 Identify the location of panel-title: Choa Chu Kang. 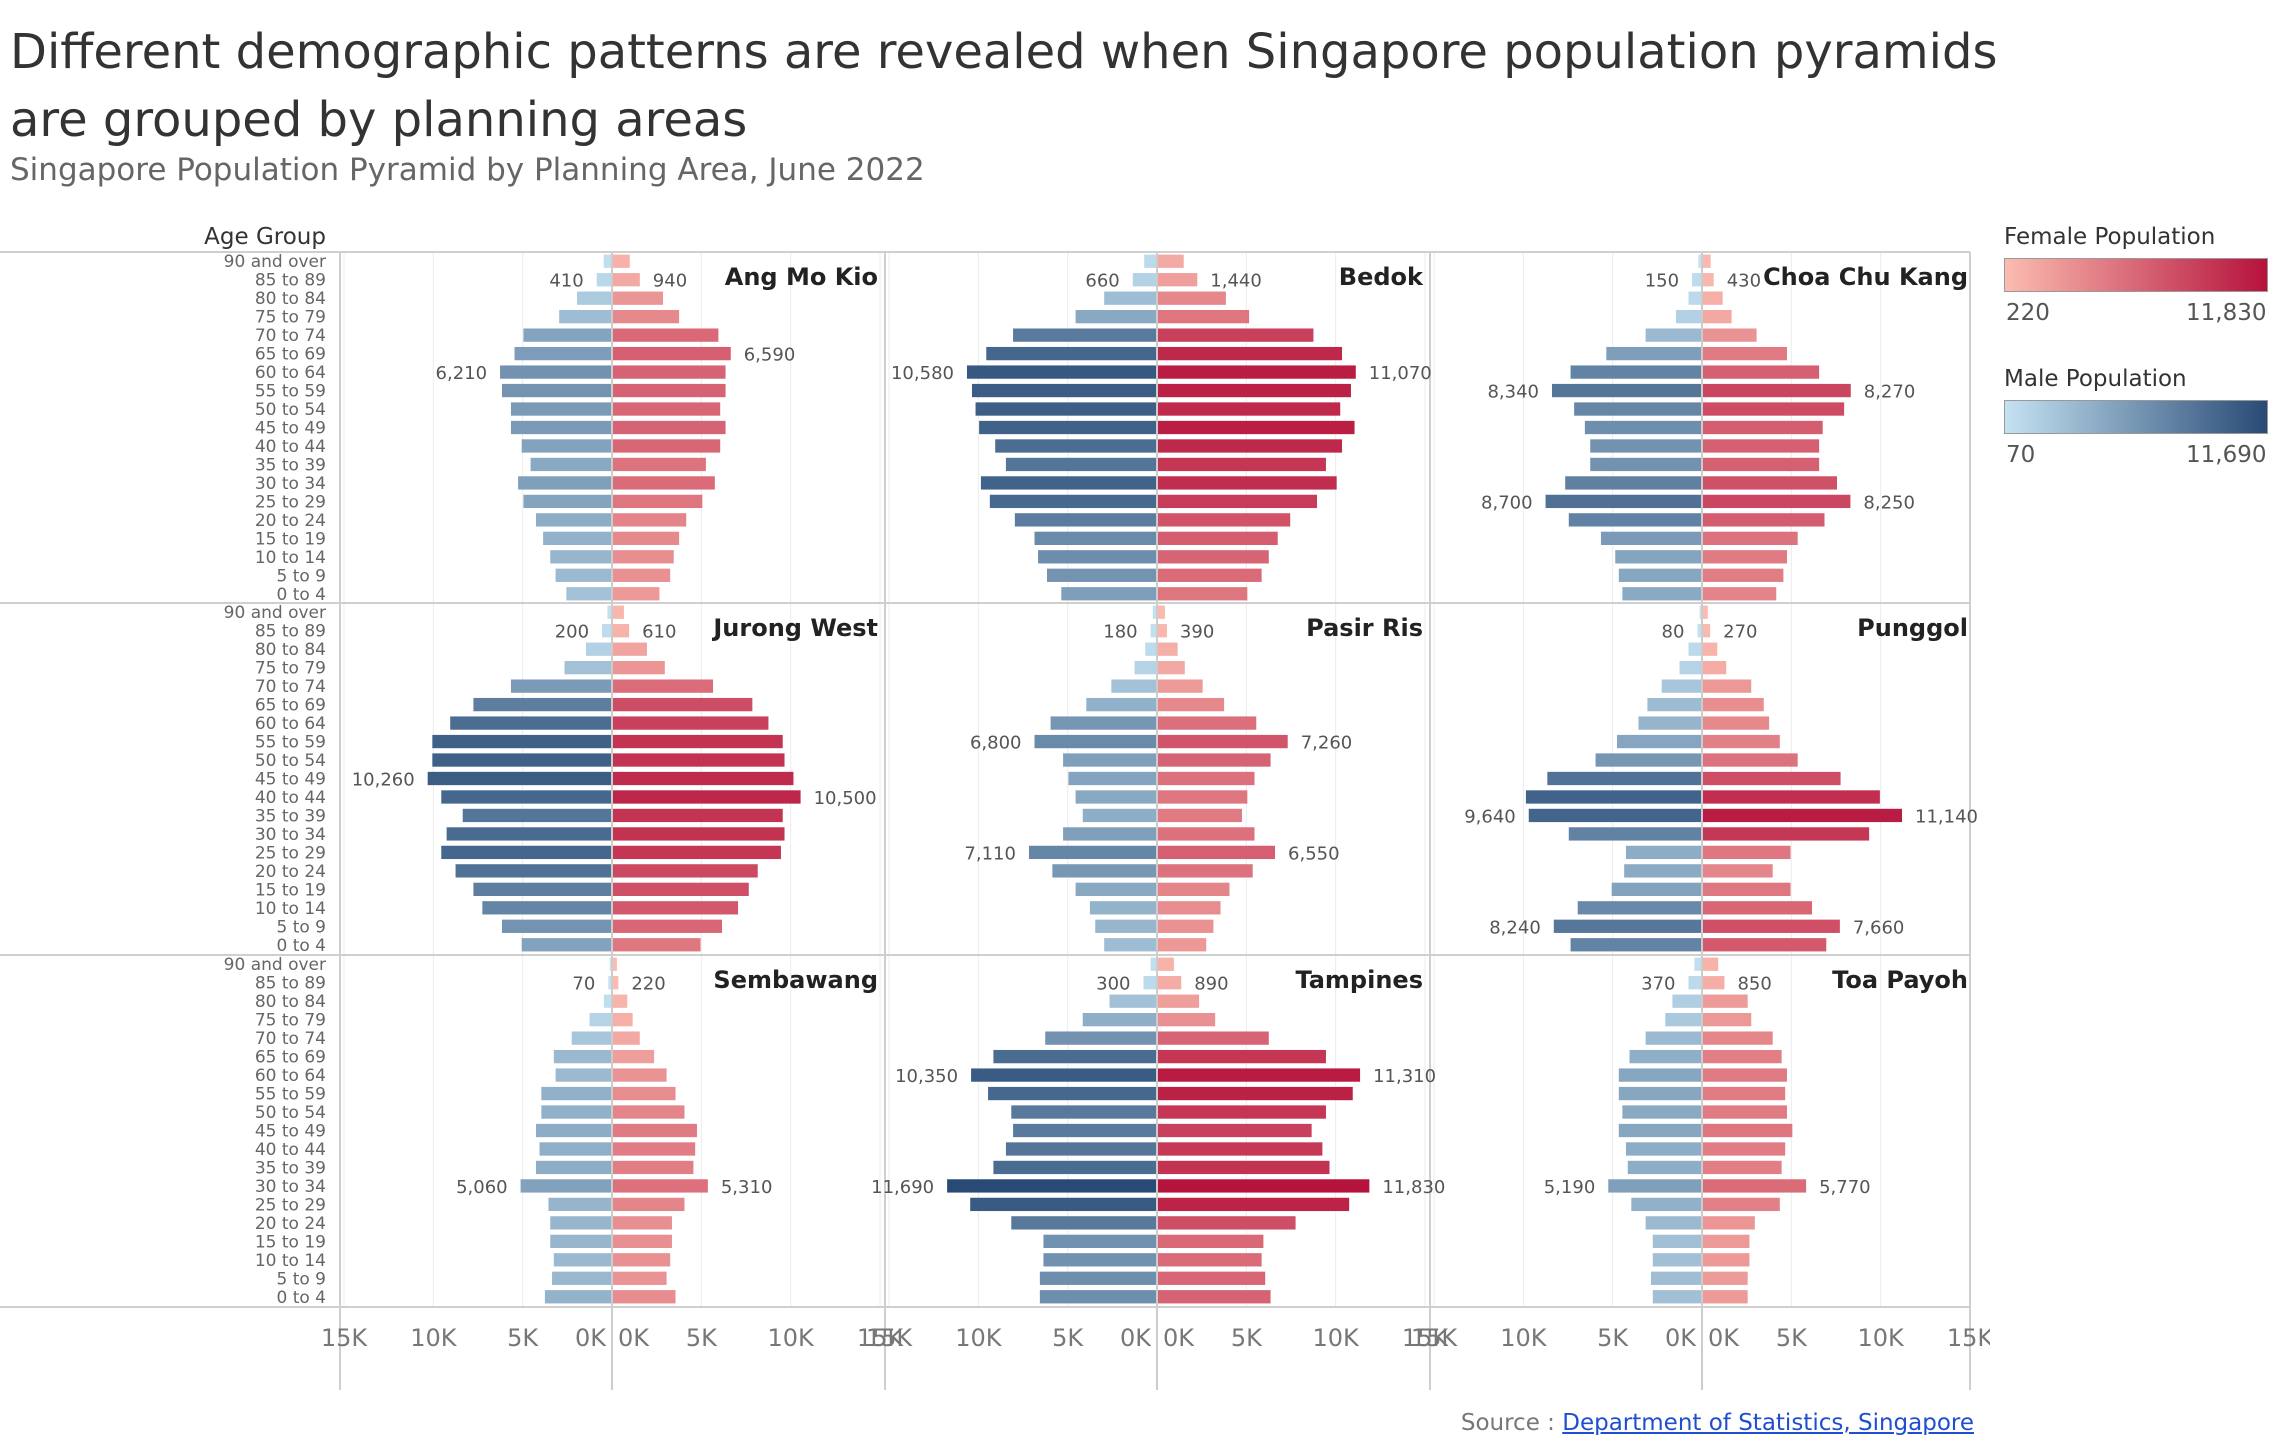
(1865, 277).